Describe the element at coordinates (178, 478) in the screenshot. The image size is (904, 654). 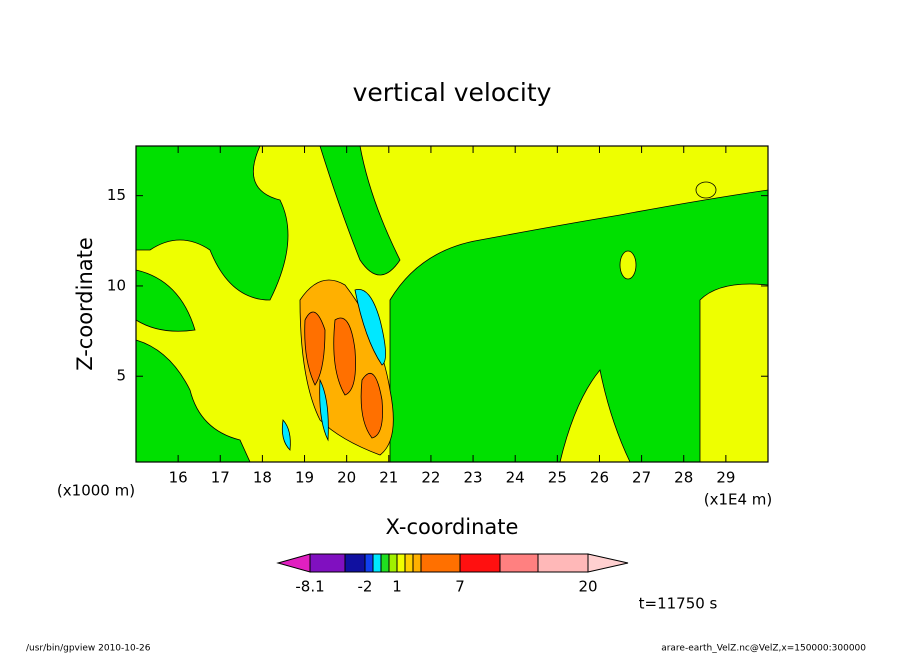
I see `x-tick-label: 16` at that location.